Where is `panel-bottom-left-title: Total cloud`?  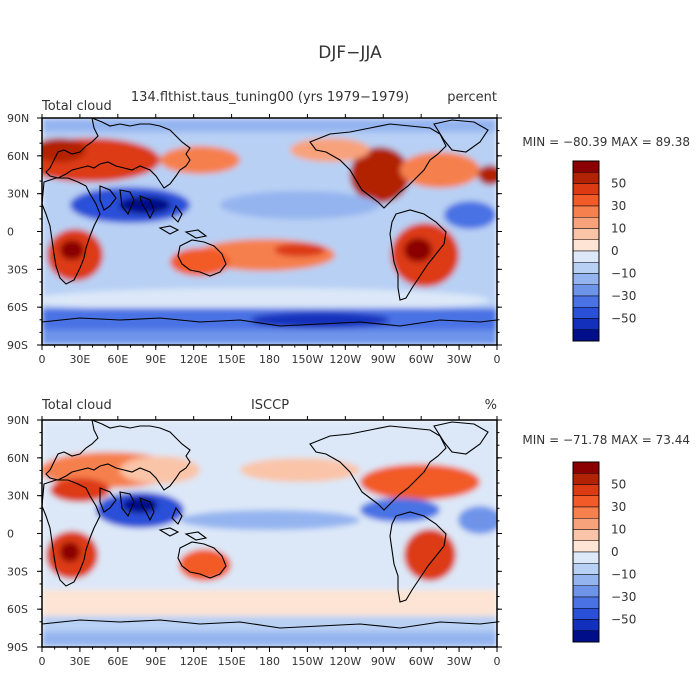 panel-bottom-left-title: Total cloud is located at coordinates (76, 405).